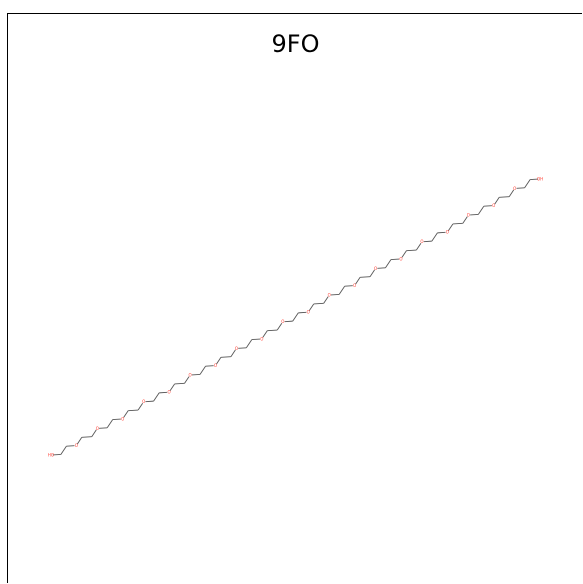 The image size is (583, 584). What do you see at coordinates (51, 454) in the screenshot?
I see `hydroxyl-start-label: HO` at bounding box center [51, 454].